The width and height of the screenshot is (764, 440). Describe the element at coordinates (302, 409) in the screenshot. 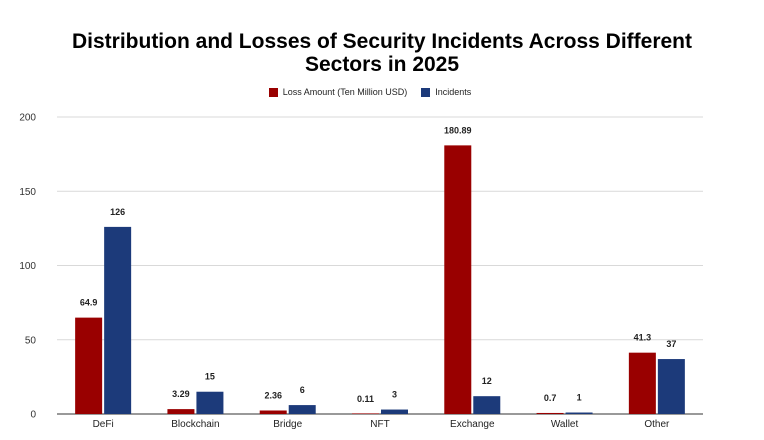

I see `bar-incidents-bridge` at that location.